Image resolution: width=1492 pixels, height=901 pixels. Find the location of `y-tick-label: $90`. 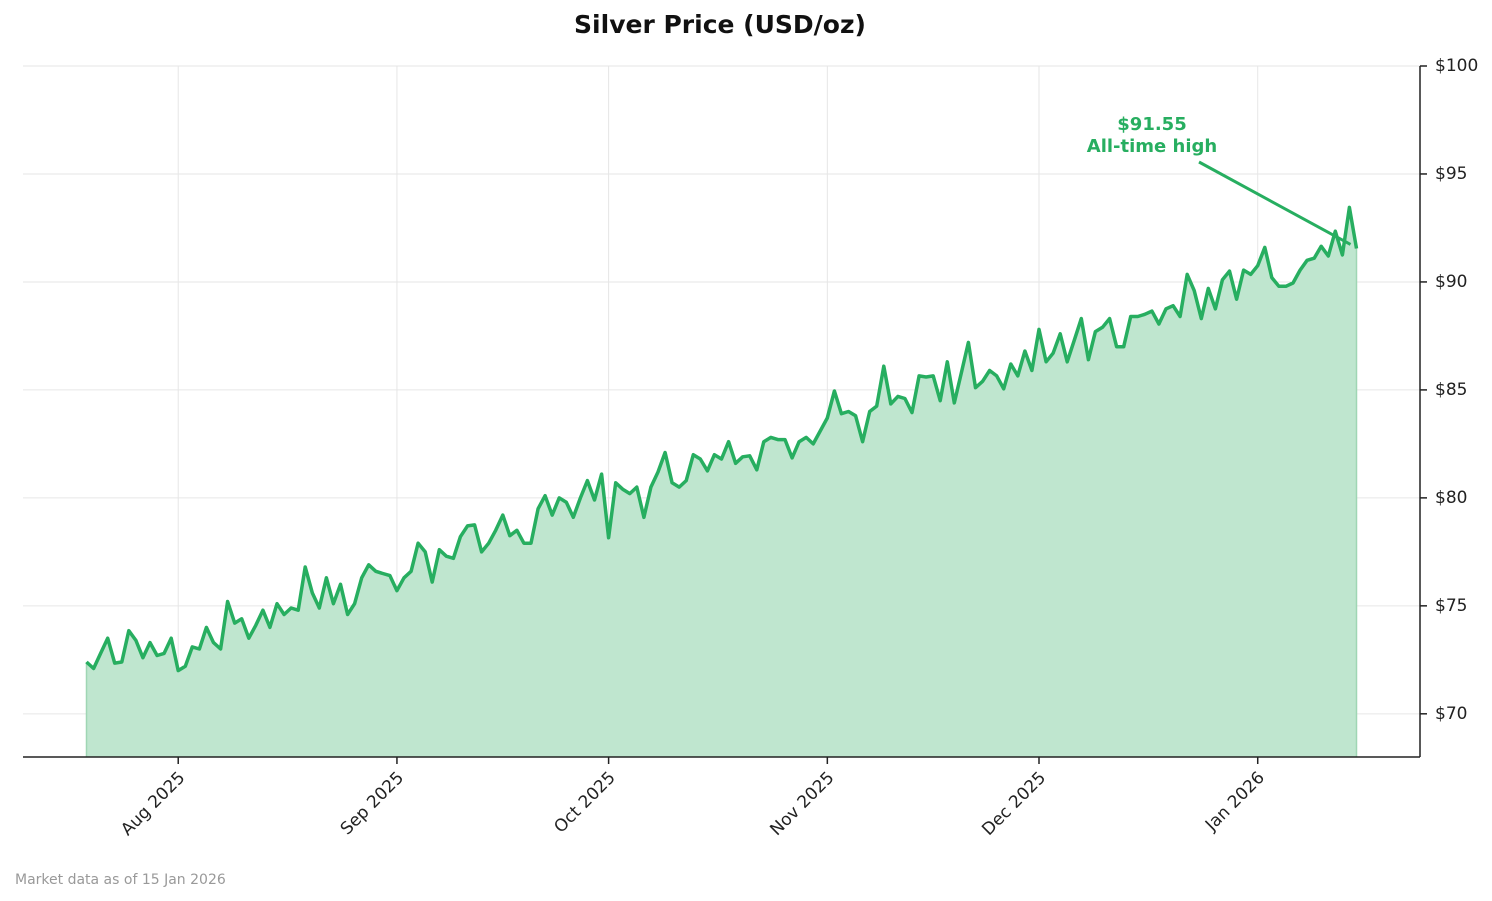

y-tick-label: $90 is located at coordinates (1451, 282).